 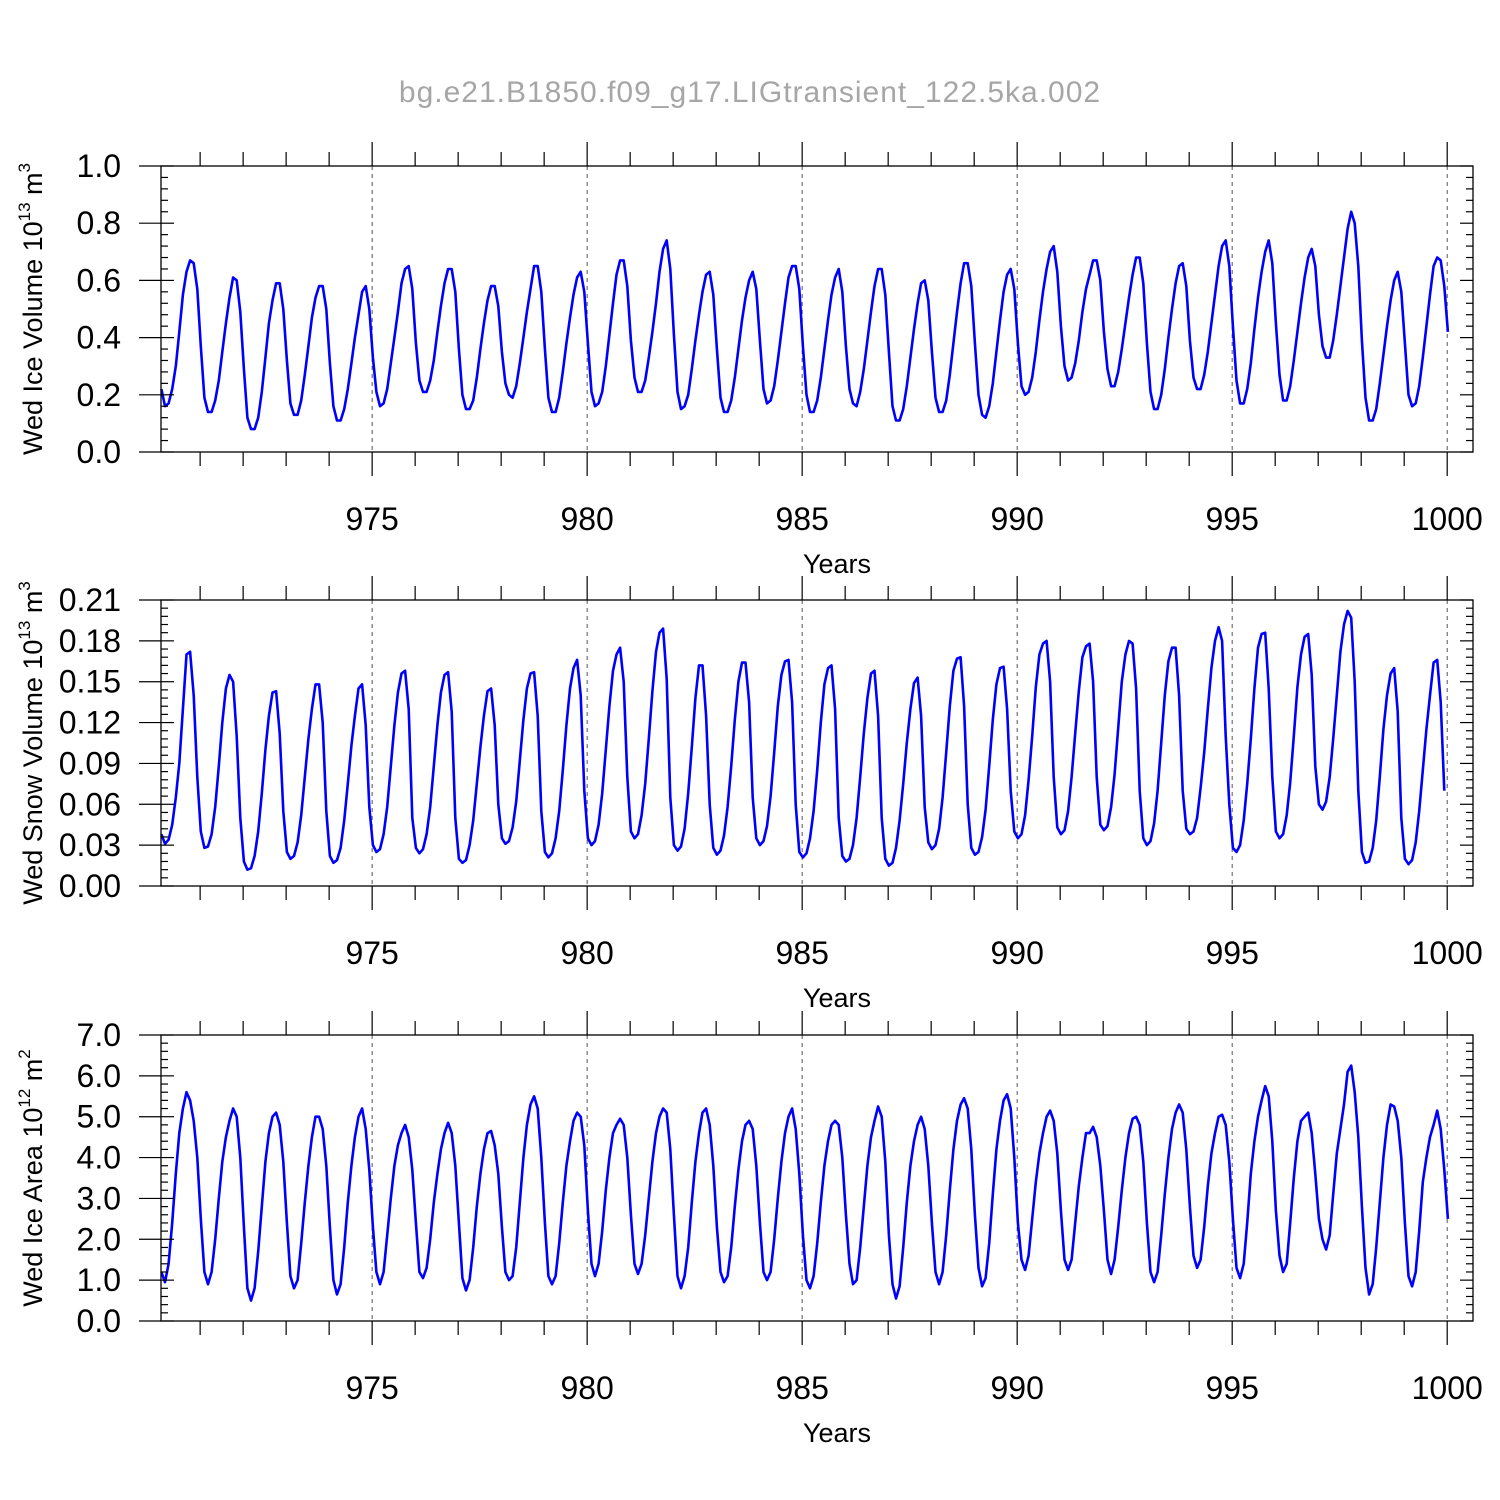 I want to click on y-tick-label: 0.8, so click(x=99, y=223).